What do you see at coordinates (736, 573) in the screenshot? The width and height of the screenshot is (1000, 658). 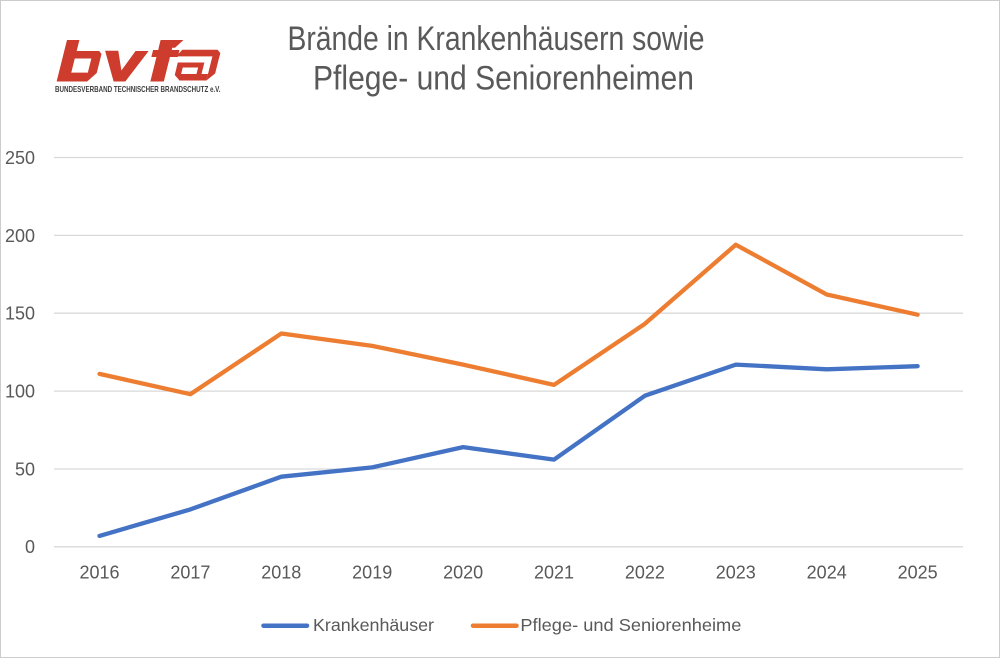 I see `svg-text: 2023` at bounding box center [736, 573].